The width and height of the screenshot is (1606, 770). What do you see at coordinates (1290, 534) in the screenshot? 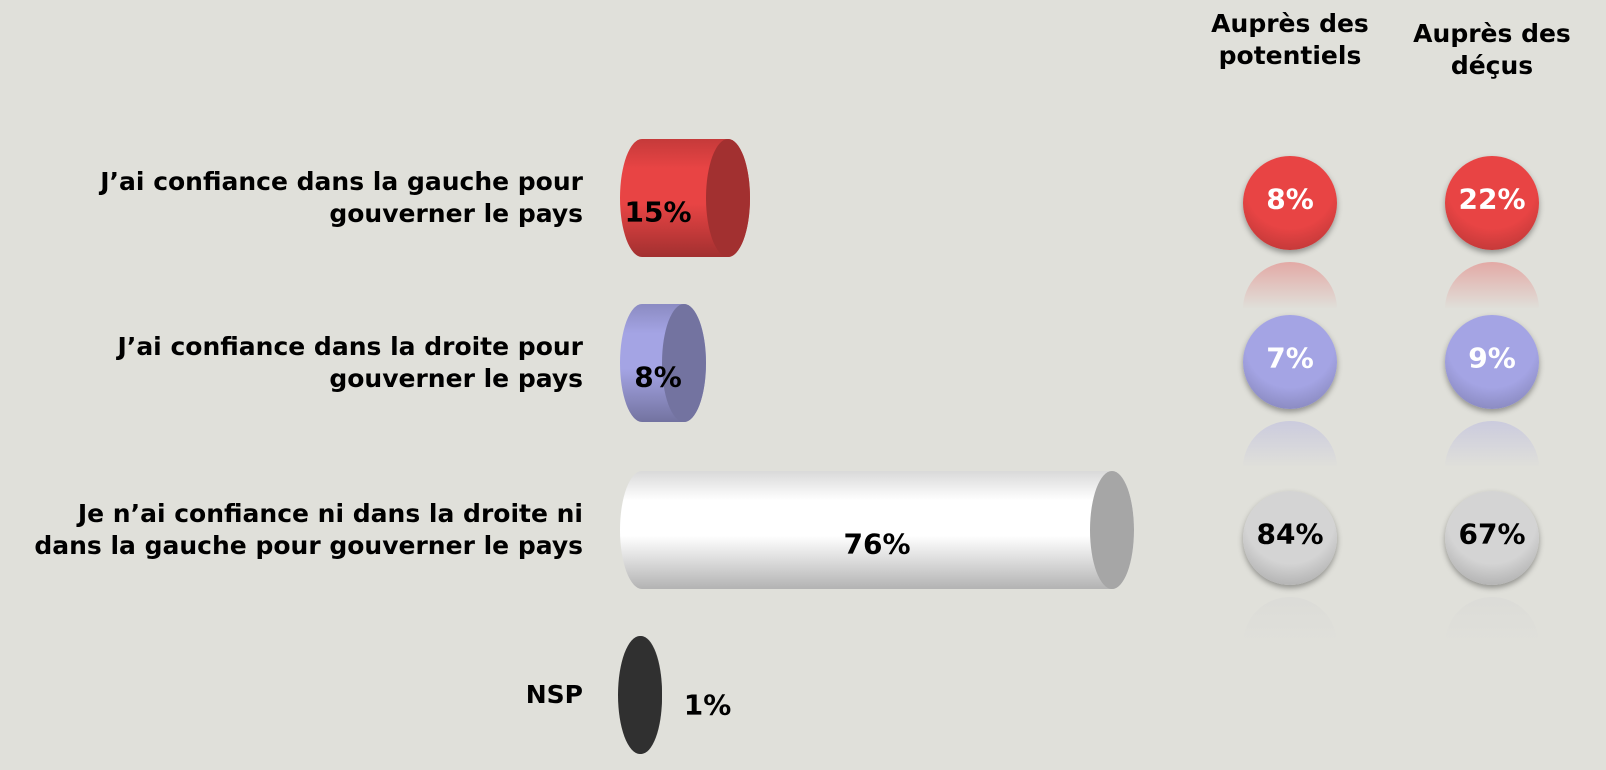
I see `bubble-label: 84%` at bounding box center [1290, 534].